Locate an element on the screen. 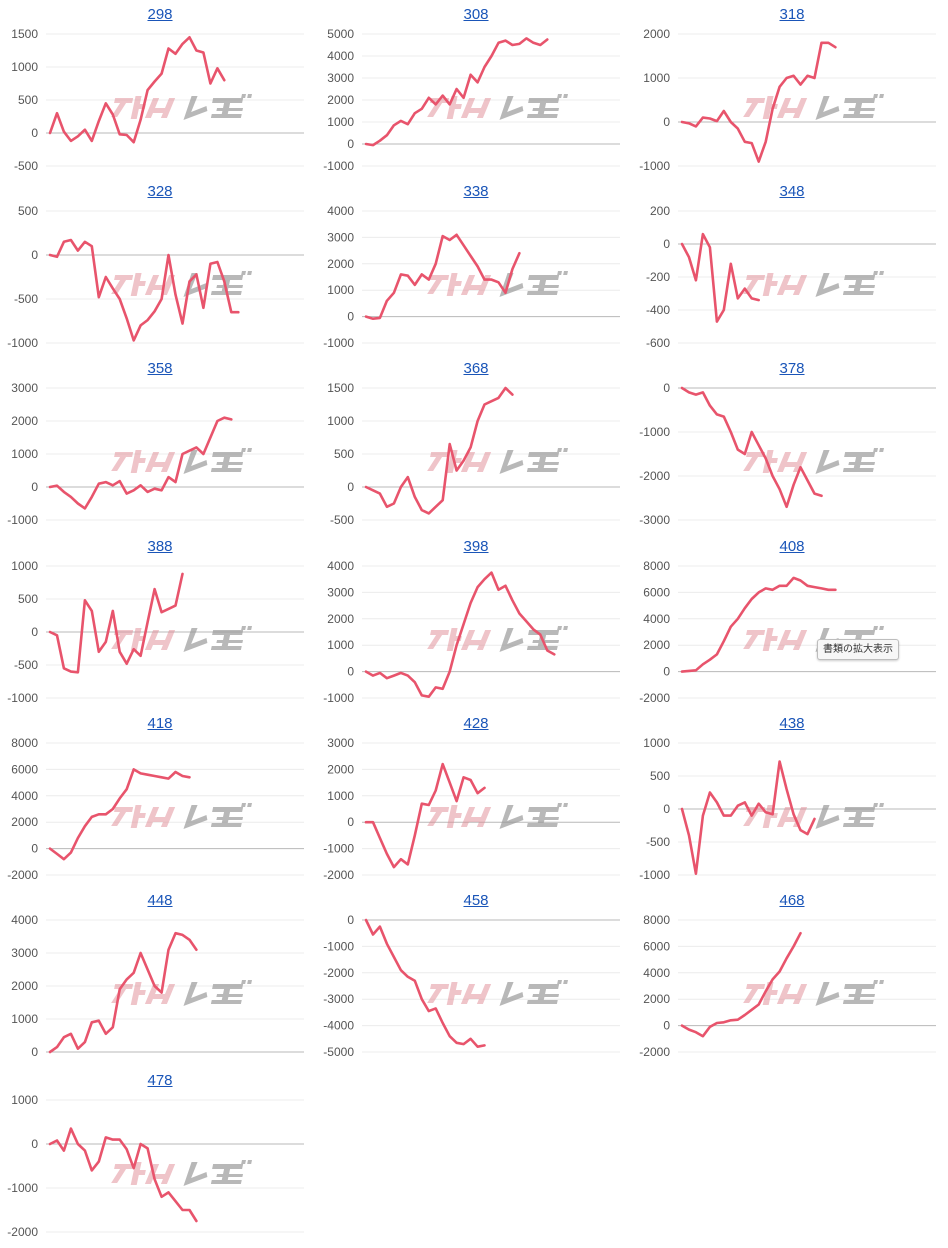 This screenshot has width=948, height=1248. line-chart: -2000 -1000 0 1000 is located at coordinates (155, 1166).